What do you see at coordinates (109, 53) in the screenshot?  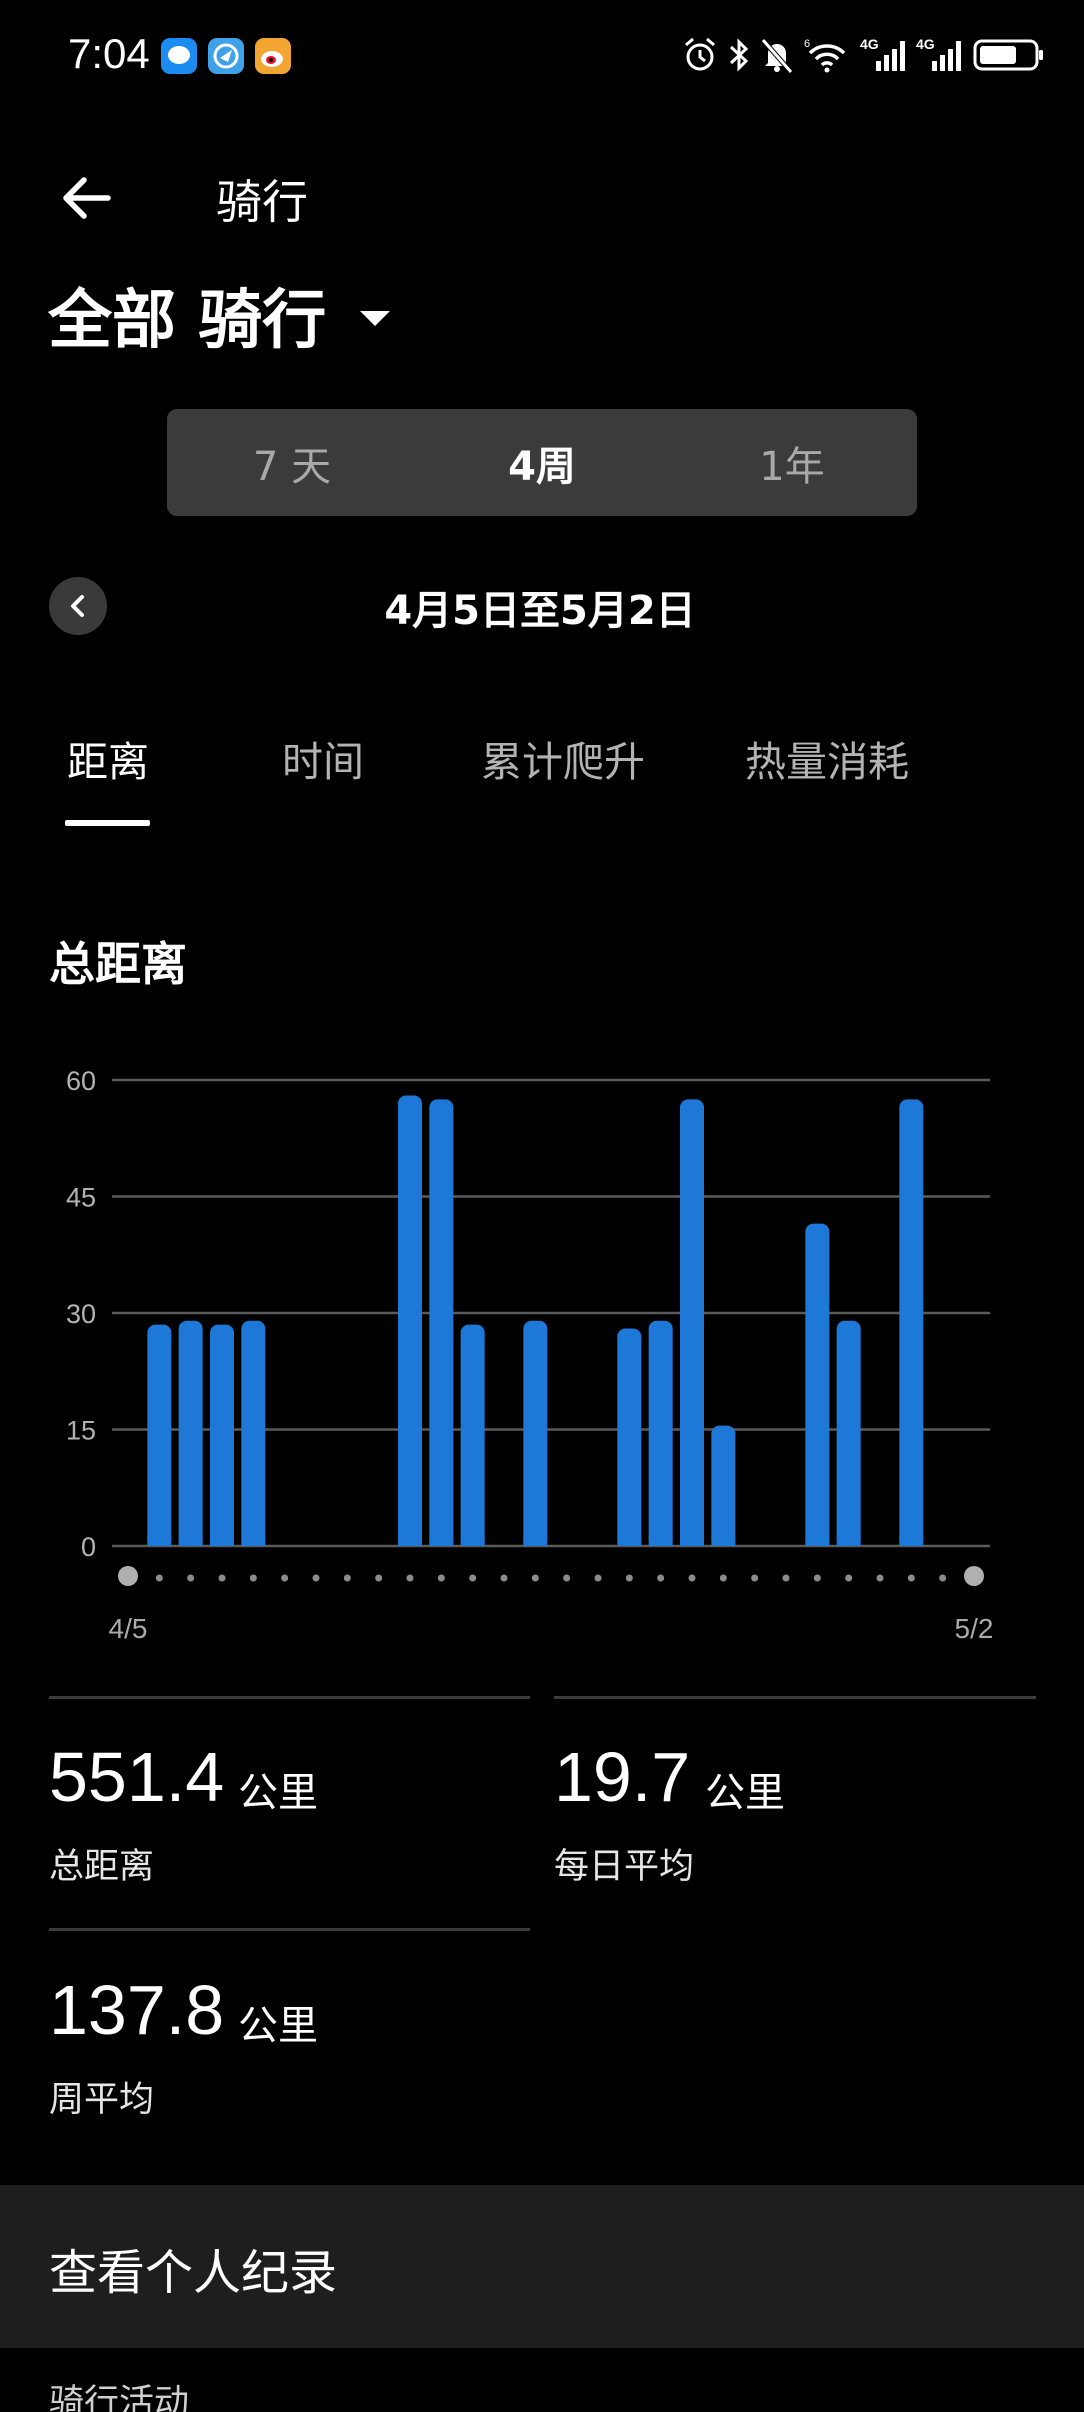 I see `status-time: 7:04` at bounding box center [109, 53].